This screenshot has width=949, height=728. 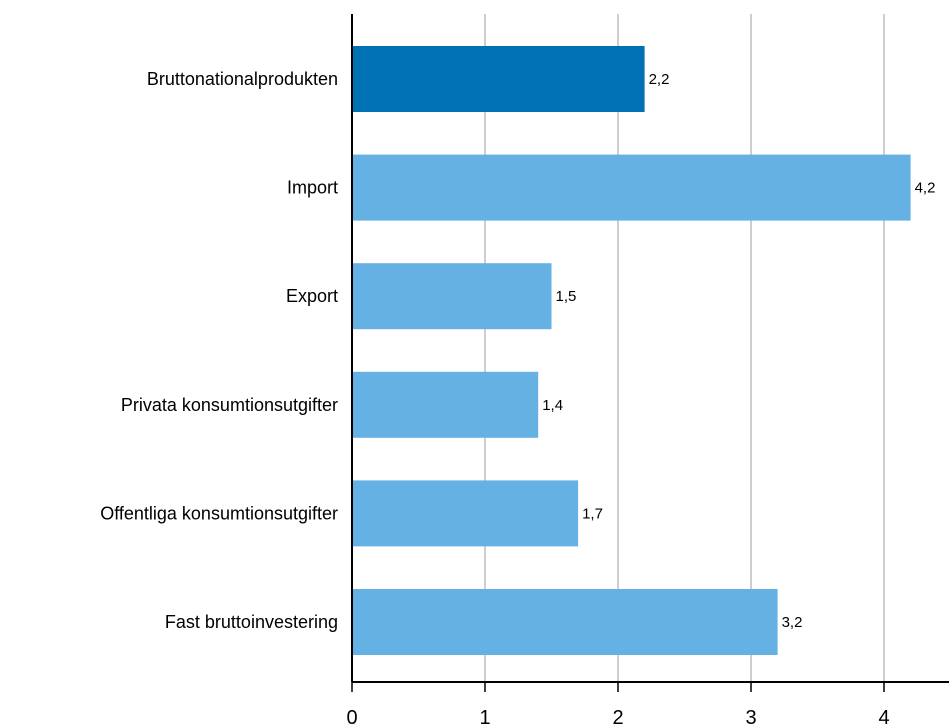 I want to click on x-tick-label-3: 3, so click(x=750, y=717).